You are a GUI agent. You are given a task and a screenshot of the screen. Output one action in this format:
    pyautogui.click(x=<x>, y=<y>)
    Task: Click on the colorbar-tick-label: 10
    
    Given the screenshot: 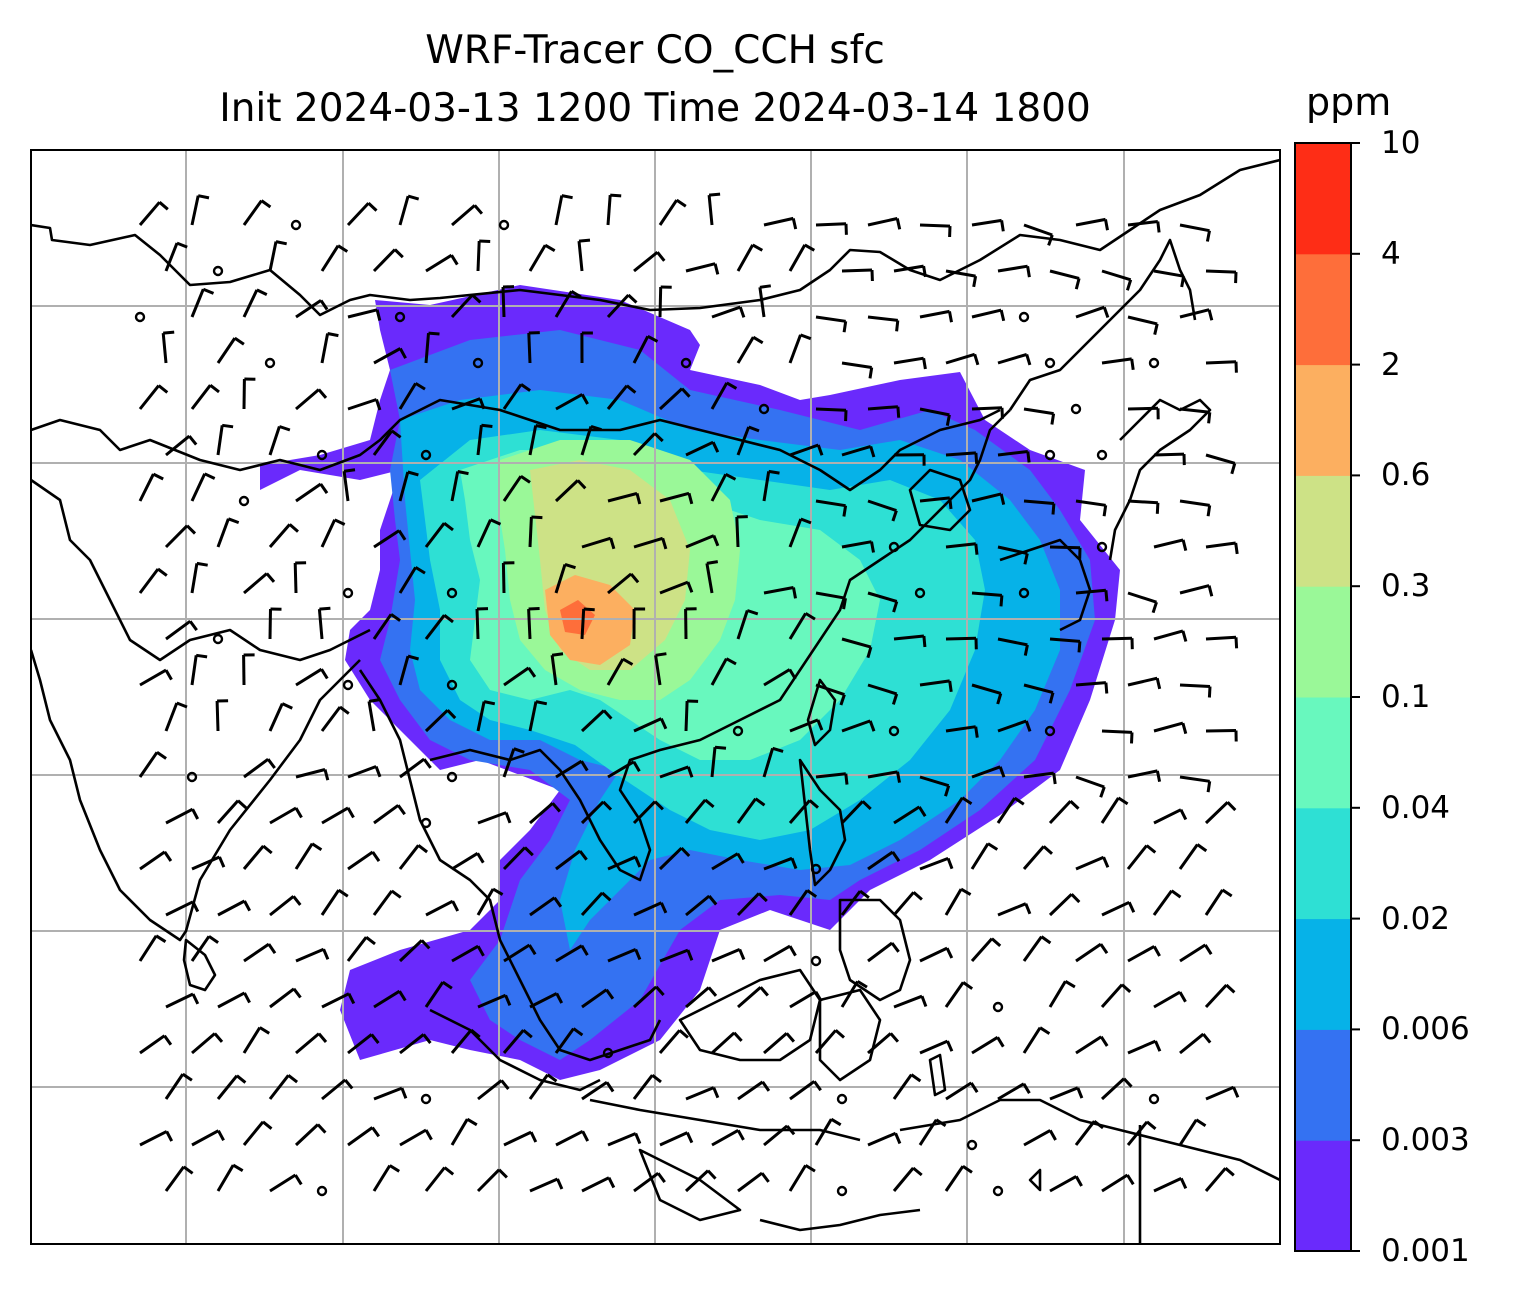 What is the action you would take?
    pyautogui.click(x=1401, y=143)
    